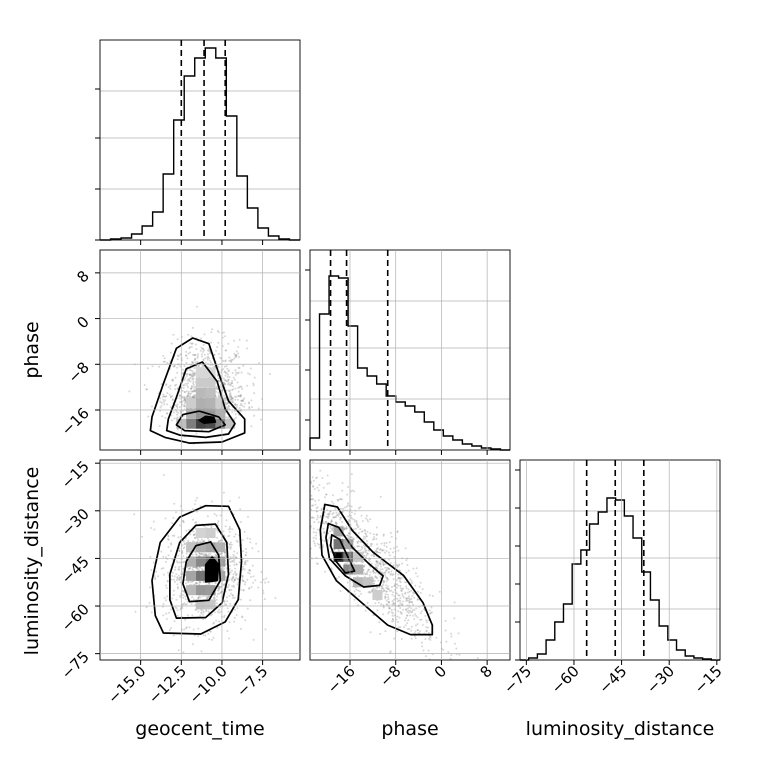 Image resolution: width=760 pixels, height=765 pixels. Describe the element at coordinates (75, 522) in the screenshot. I see `row-lumdist-ytick-label-1: −30` at that location.